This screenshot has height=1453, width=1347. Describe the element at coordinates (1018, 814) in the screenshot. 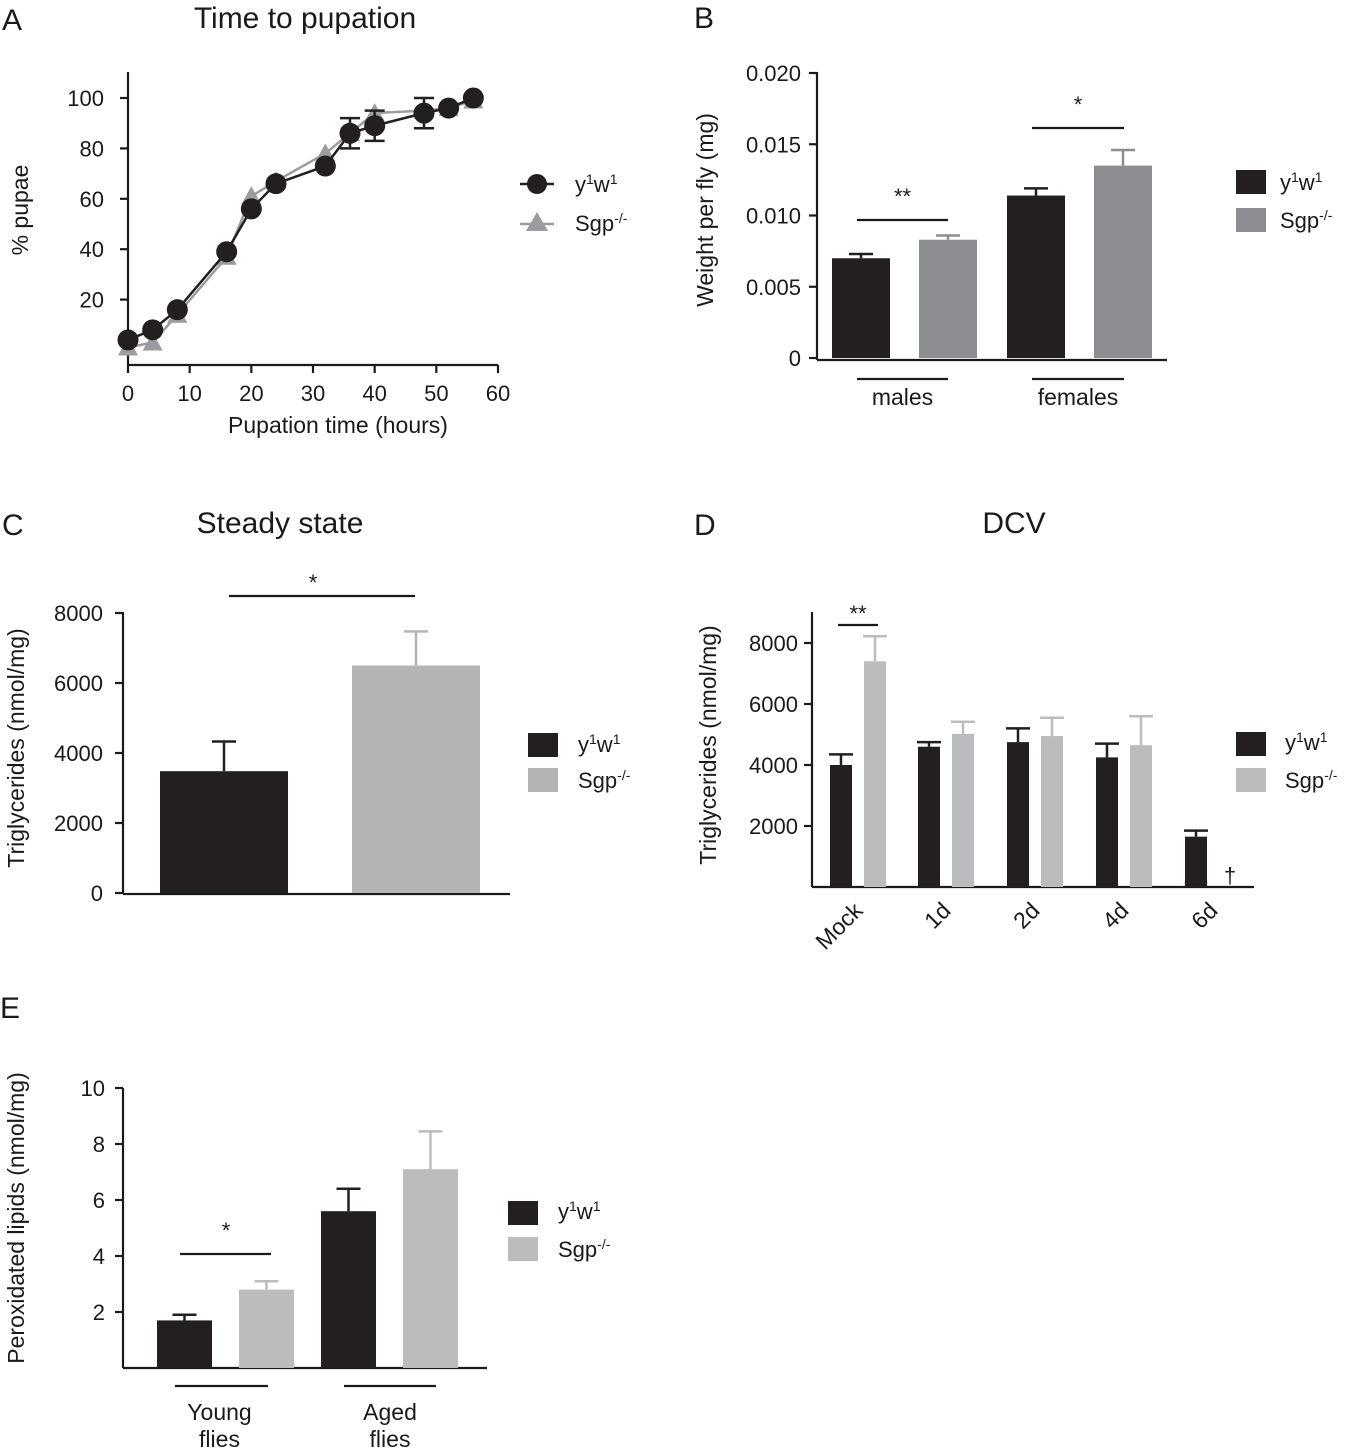

I see `bar-y1w1-2d` at that location.